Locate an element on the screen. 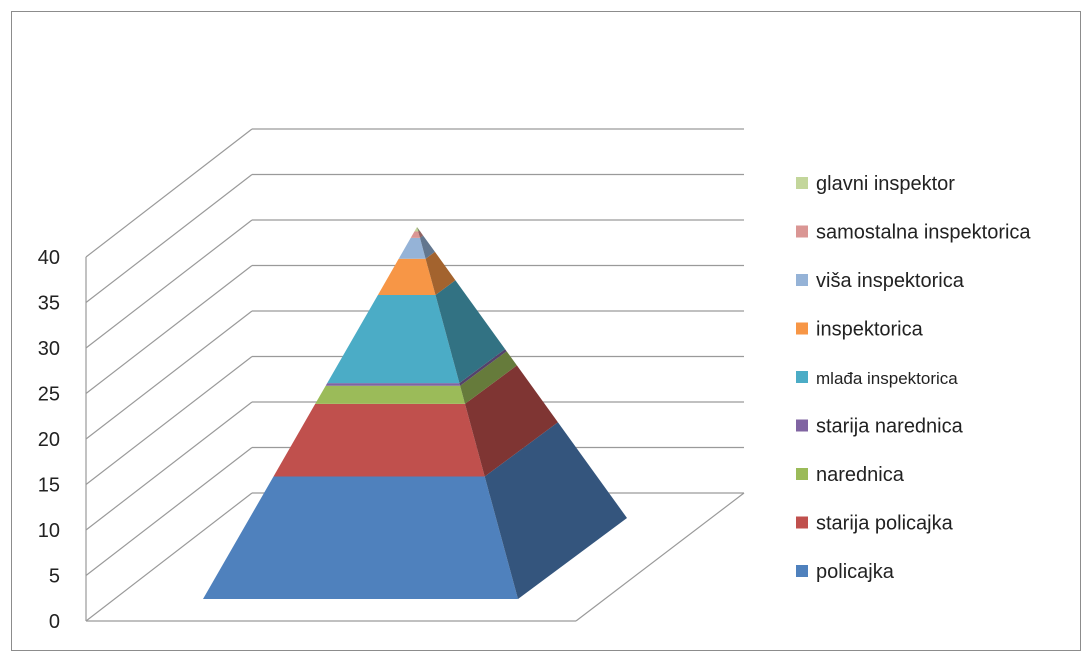 The image size is (1092, 651). pyramid-front-segment-starija-policajka is located at coordinates (379, 440).